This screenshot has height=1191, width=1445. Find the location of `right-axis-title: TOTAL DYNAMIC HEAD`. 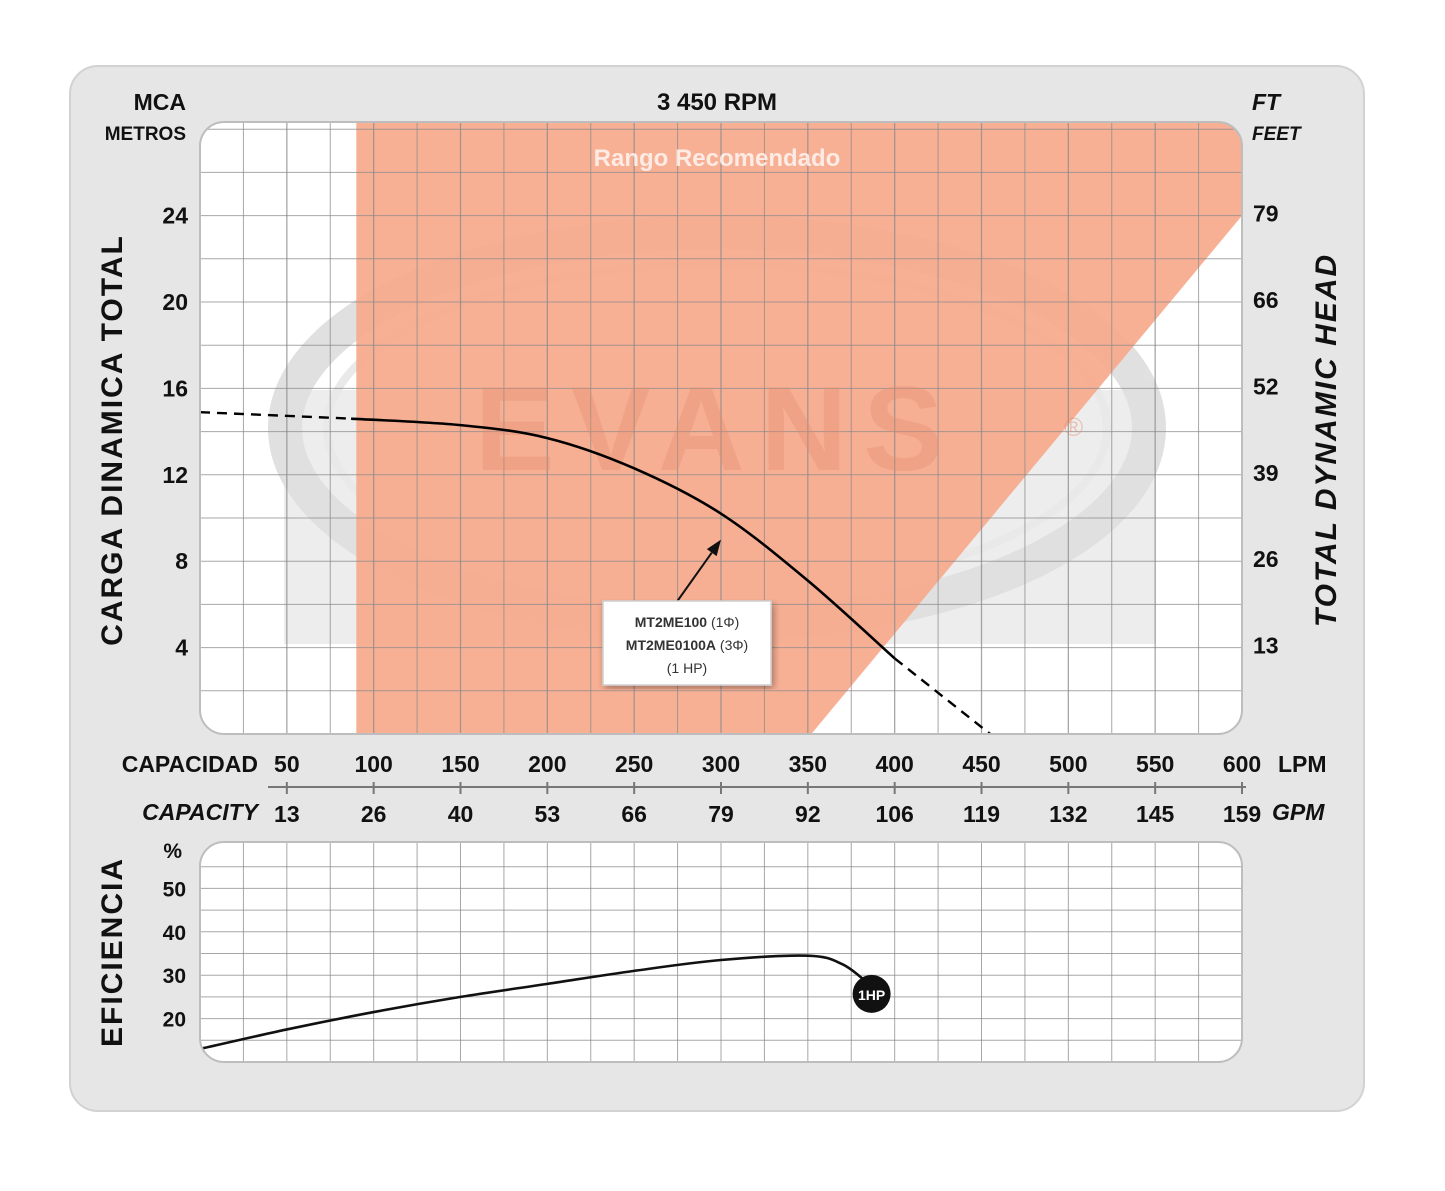

right-axis-title: TOTAL DYNAMIC HEAD is located at coordinates (1326, 440).